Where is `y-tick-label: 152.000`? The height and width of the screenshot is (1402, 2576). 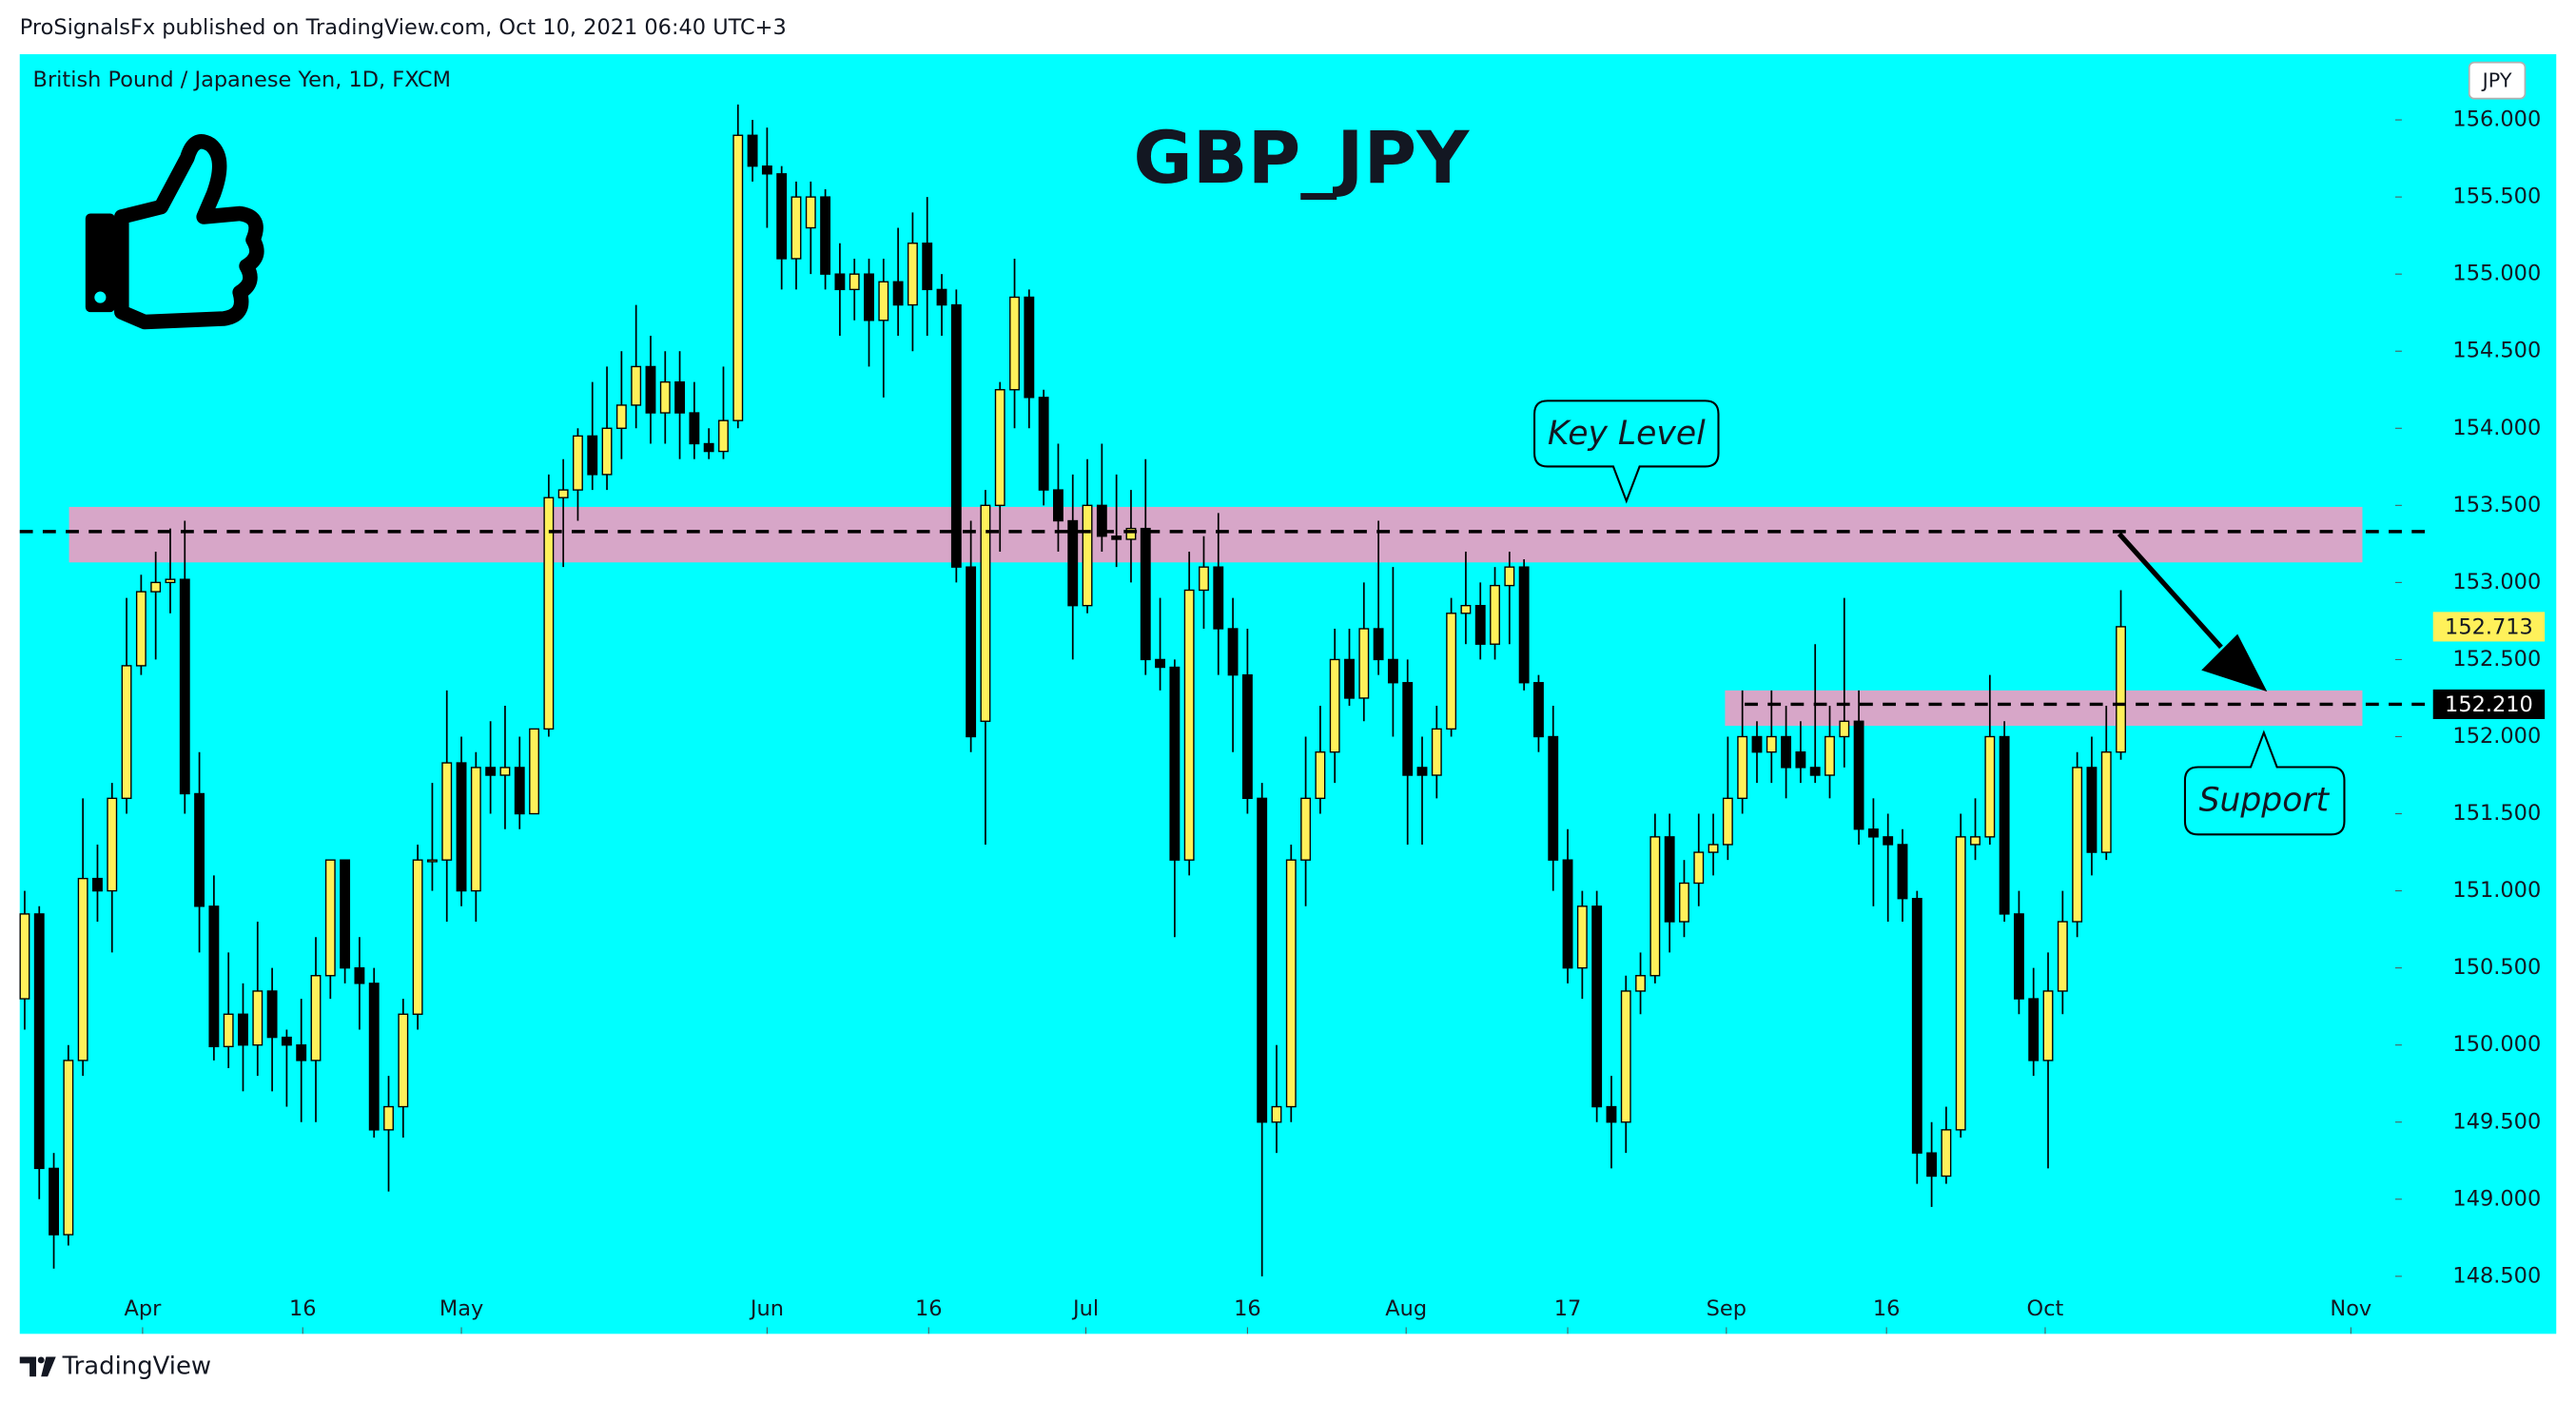 y-tick-label: 152.000 is located at coordinates (2496, 736).